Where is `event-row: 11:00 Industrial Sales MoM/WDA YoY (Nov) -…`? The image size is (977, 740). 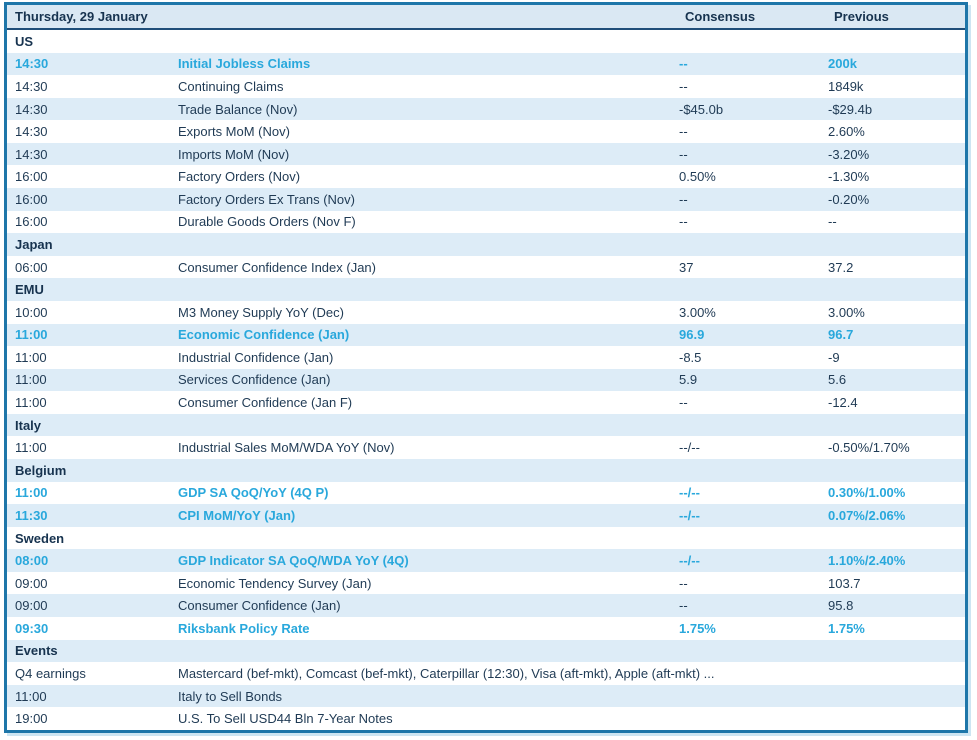
event-row: 11:00 Industrial Sales MoM/WDA YoY (Nov) -… is located at coordinates (486, 447).